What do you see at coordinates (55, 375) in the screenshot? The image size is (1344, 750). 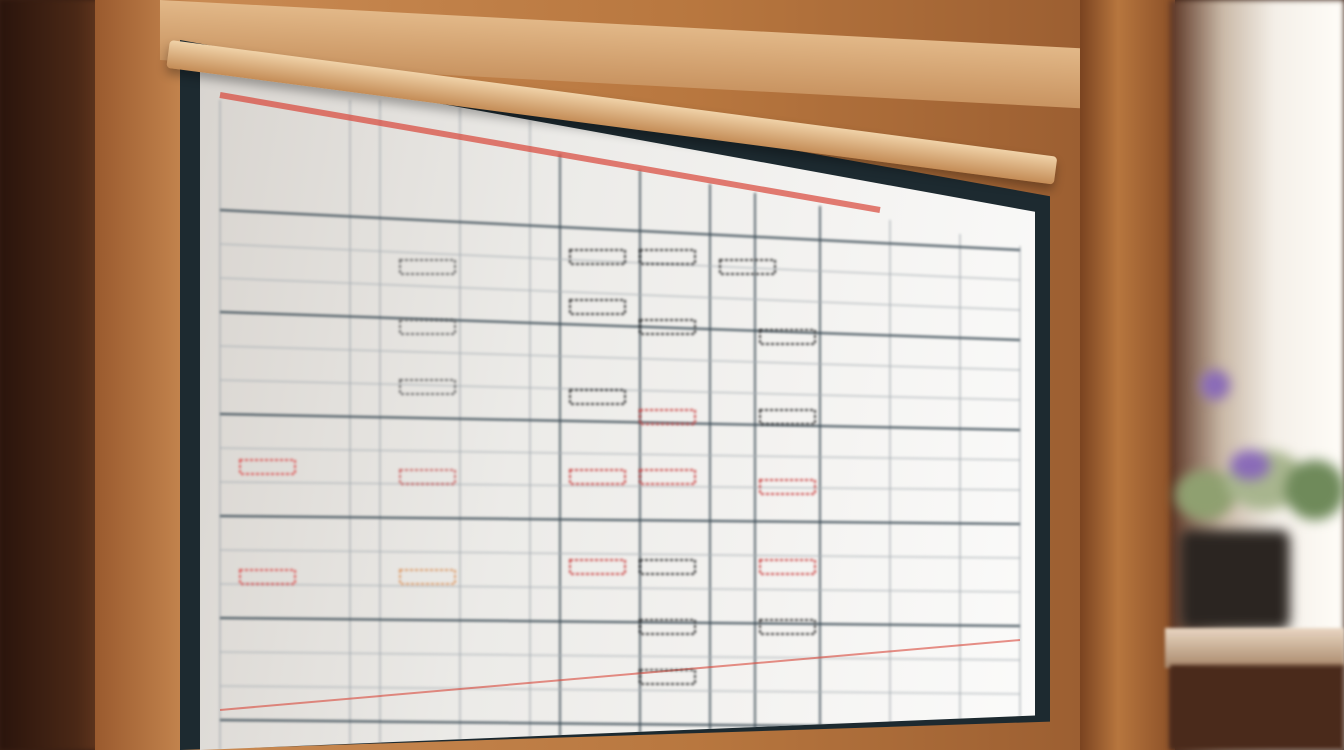 I see `dark-wall` at bounding box center [55, 375].